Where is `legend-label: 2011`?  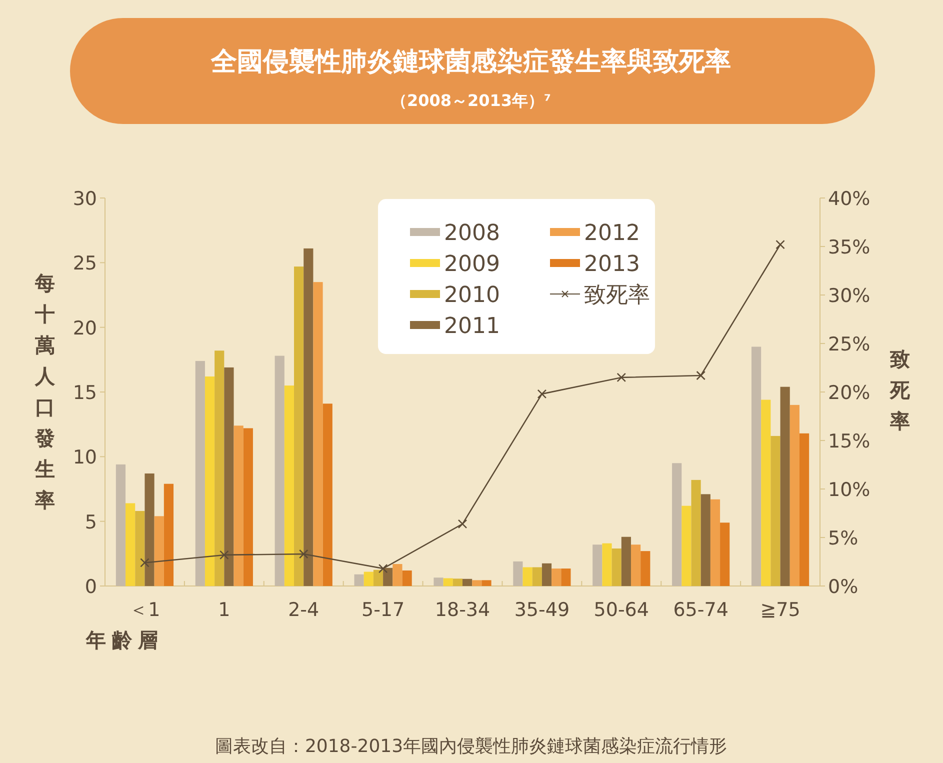 legend-label: 2011 is located at coordinates (472, 326).